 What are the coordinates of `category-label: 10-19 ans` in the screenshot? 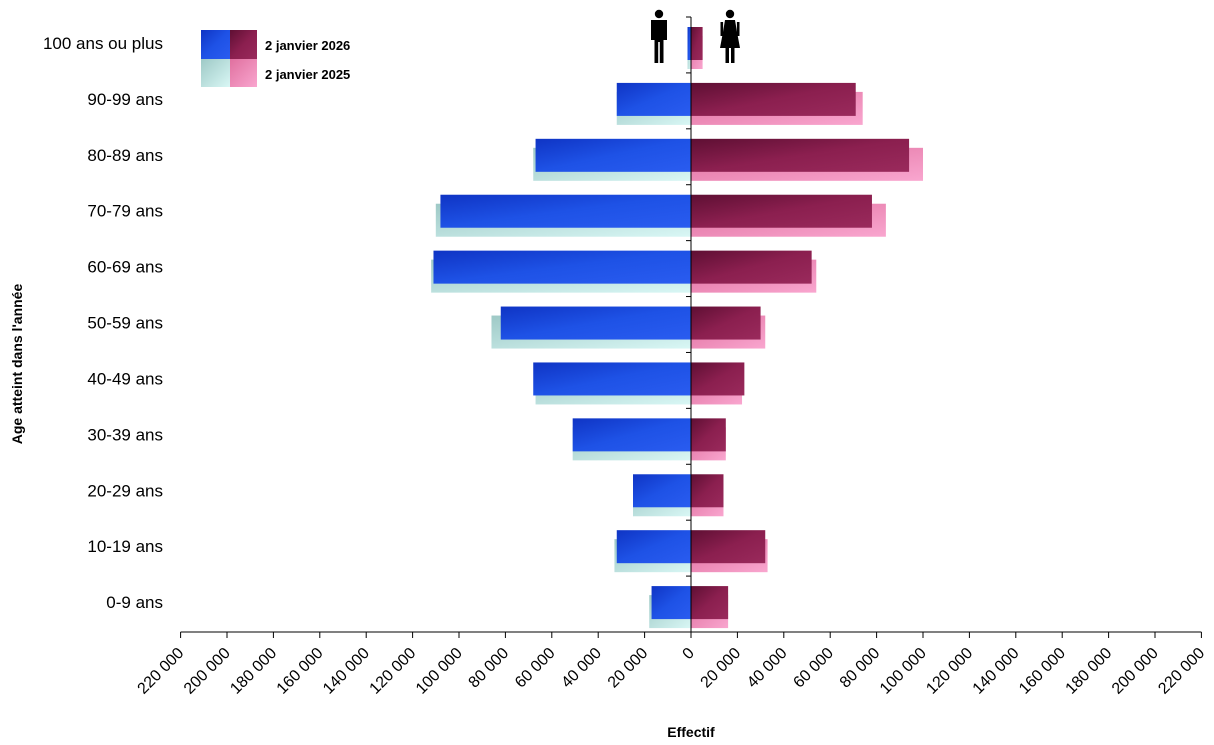 It's located at (125, 546).